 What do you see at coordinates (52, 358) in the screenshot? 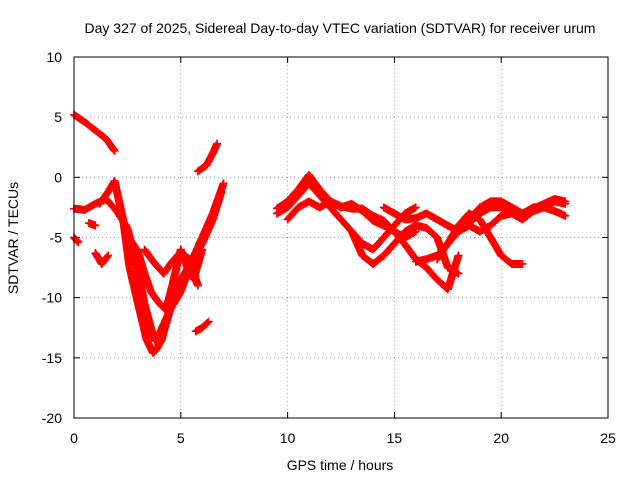
I see `y-tick-label: -15` at bounding box center [52, 358].